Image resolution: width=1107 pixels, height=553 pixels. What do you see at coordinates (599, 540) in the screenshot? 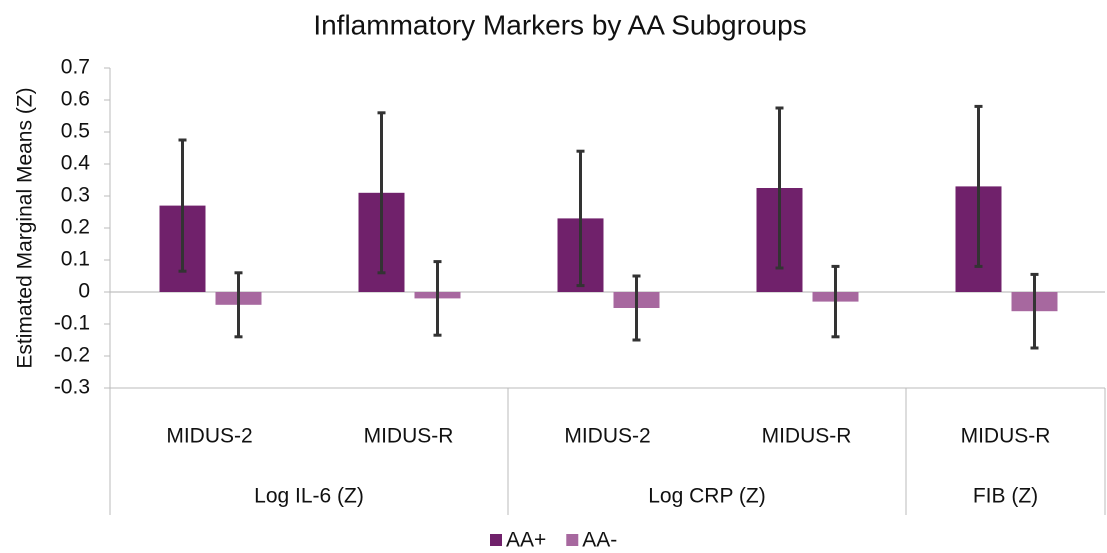
I see `legend-label: AA-` at bounding box center [599, 540].